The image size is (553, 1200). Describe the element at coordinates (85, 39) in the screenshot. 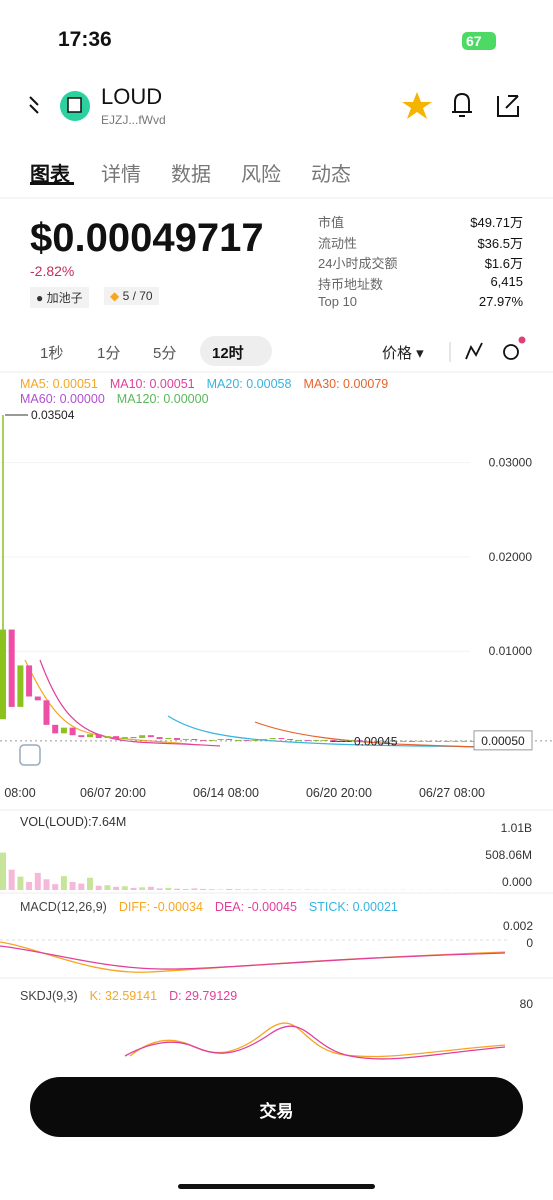

I see `status-time: 17:36` at that location.